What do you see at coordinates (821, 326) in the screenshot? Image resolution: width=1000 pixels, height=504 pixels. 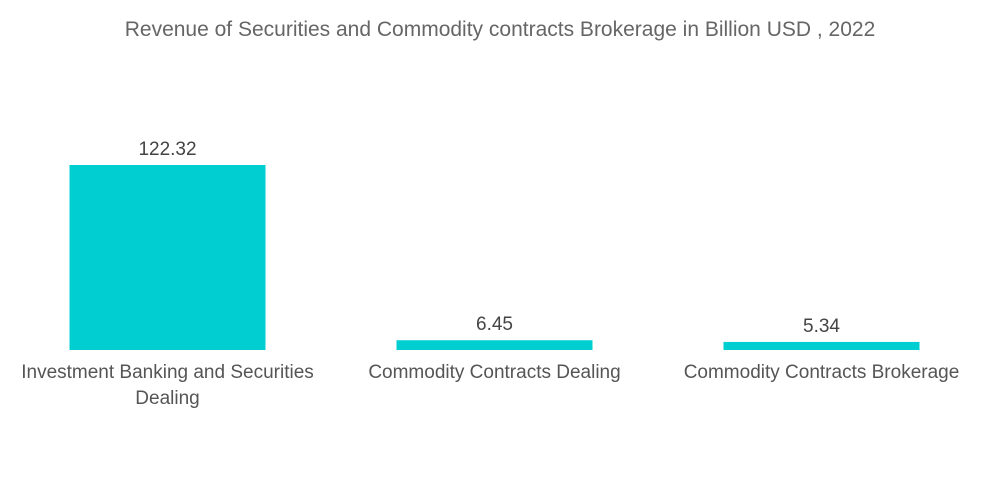 I see `value-label-2: 5.34` at bounding box center [821, 326].